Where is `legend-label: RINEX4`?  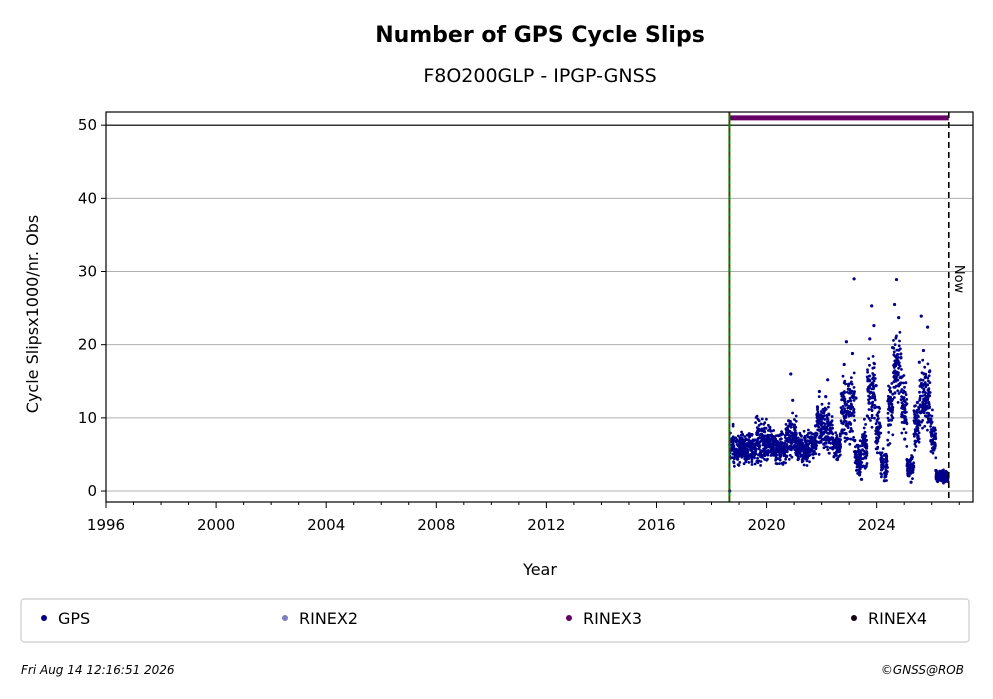
legend-label: RINEX4 is located at coordinates (897, 618).